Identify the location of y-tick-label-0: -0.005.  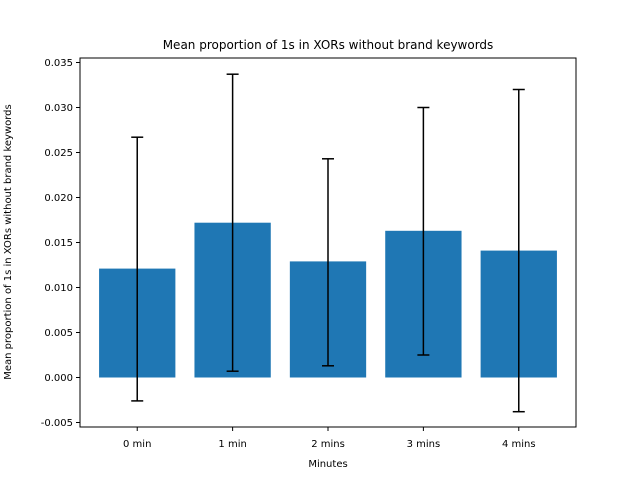
(57, 423).